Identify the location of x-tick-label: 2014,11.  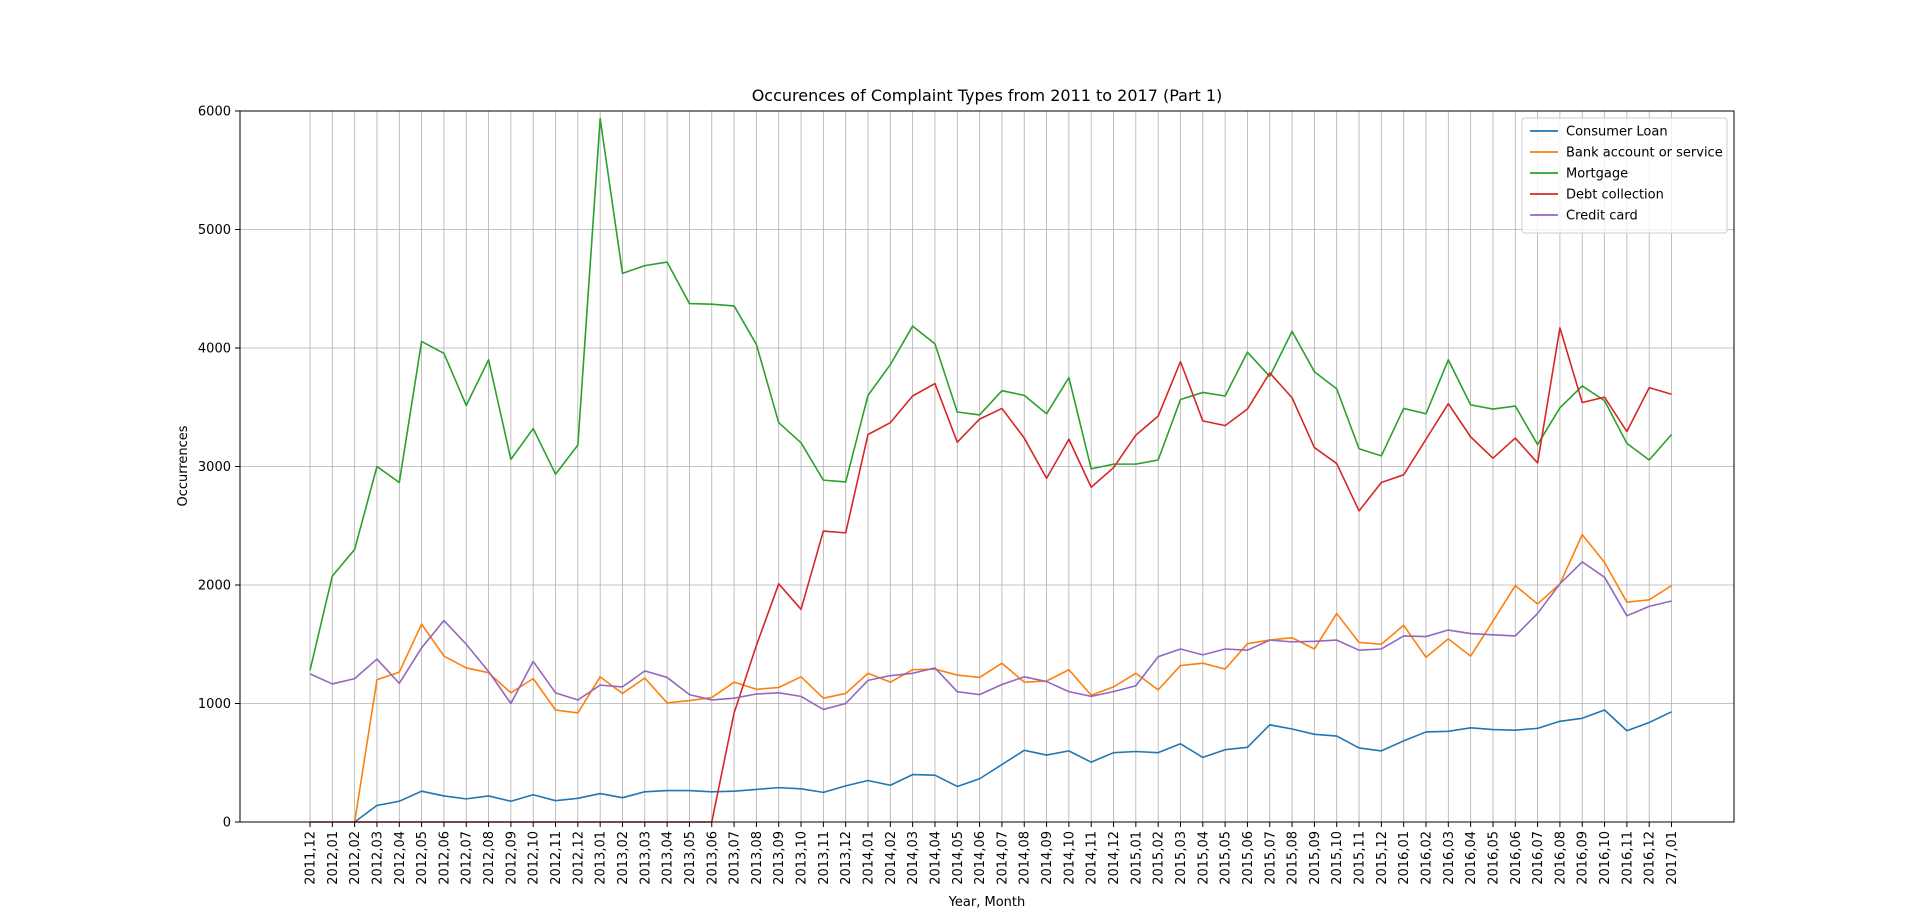
(1092, 858).